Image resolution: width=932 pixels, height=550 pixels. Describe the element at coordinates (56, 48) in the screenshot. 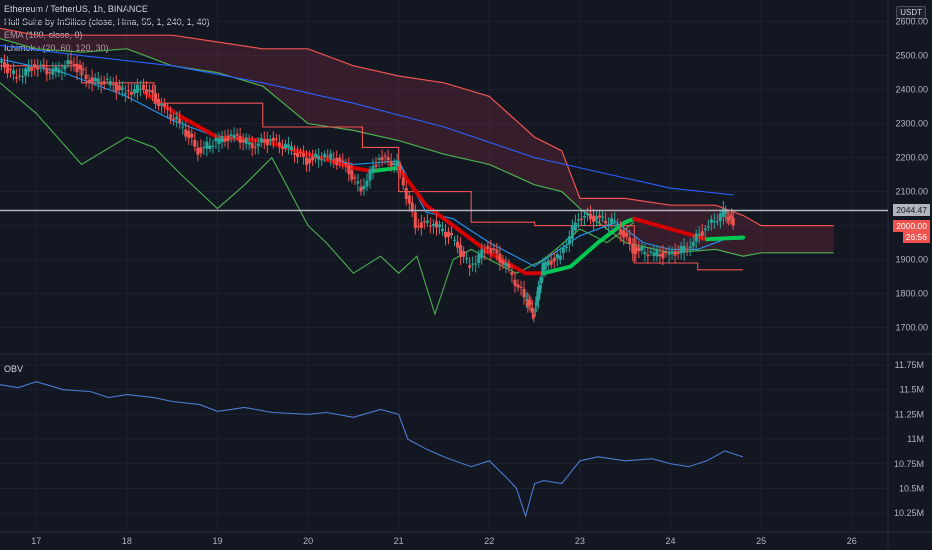

I see `legend-ichimoku: Ichimoku (20, 60, 120, 30)` at that location.